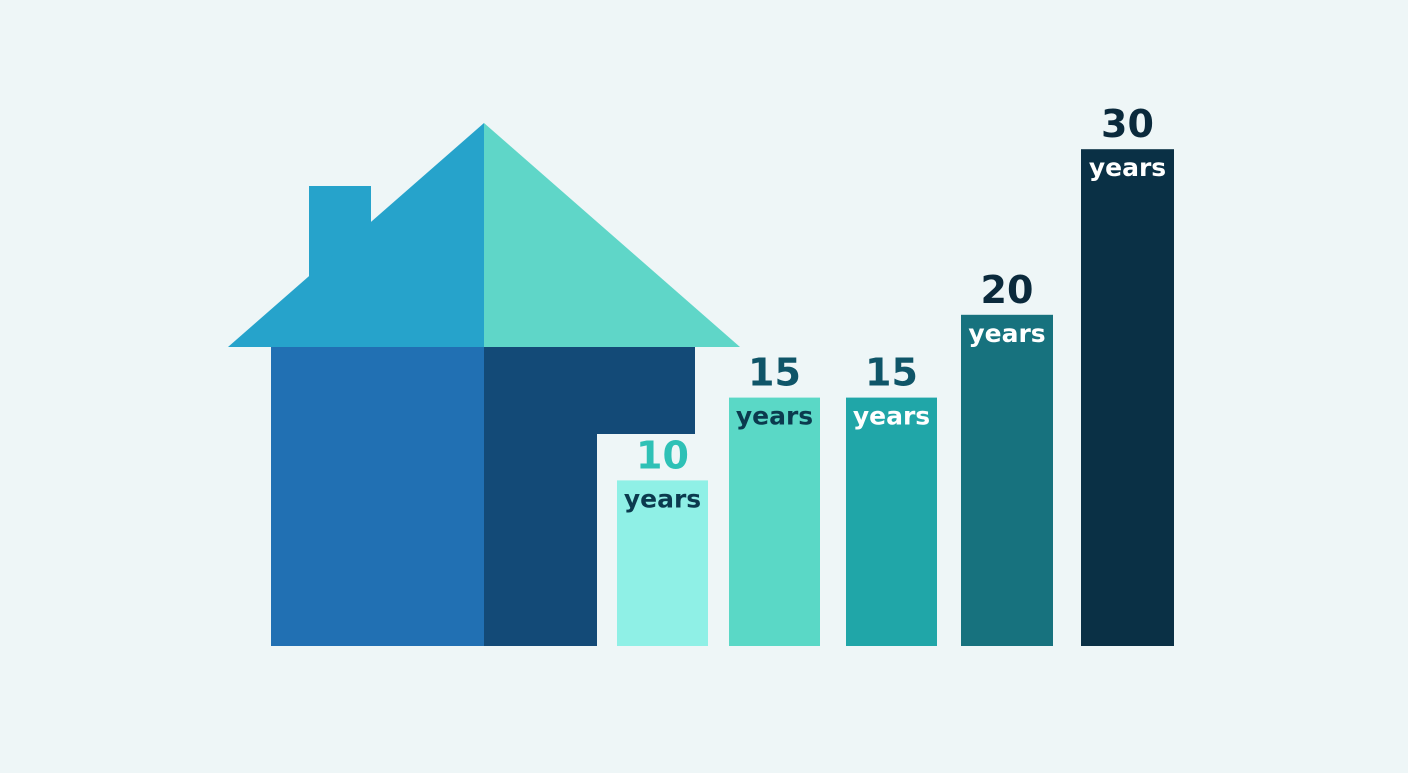 Image resolution: width=1408 pixels, height=773 pixels. Describe the element at coordinates (378, 496) in the screenshot. I see `house-wall-left` at that location.